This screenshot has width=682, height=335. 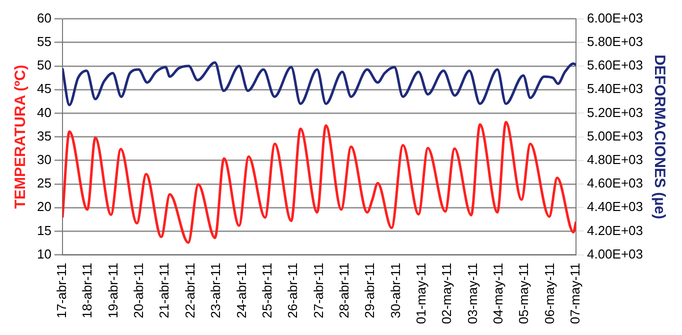 What do you see at coordinates (44, 159) in the screenshot?
I see `y-tick-label: 30` at bounding box center [44, 159].